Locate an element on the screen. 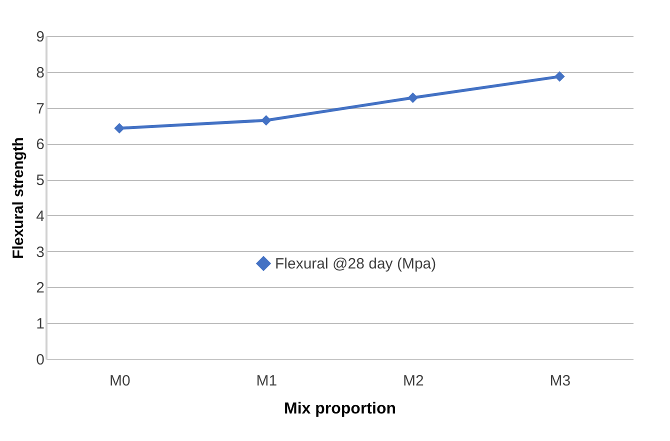  y-tick-label: 7 is located at coordinates (40, 109).